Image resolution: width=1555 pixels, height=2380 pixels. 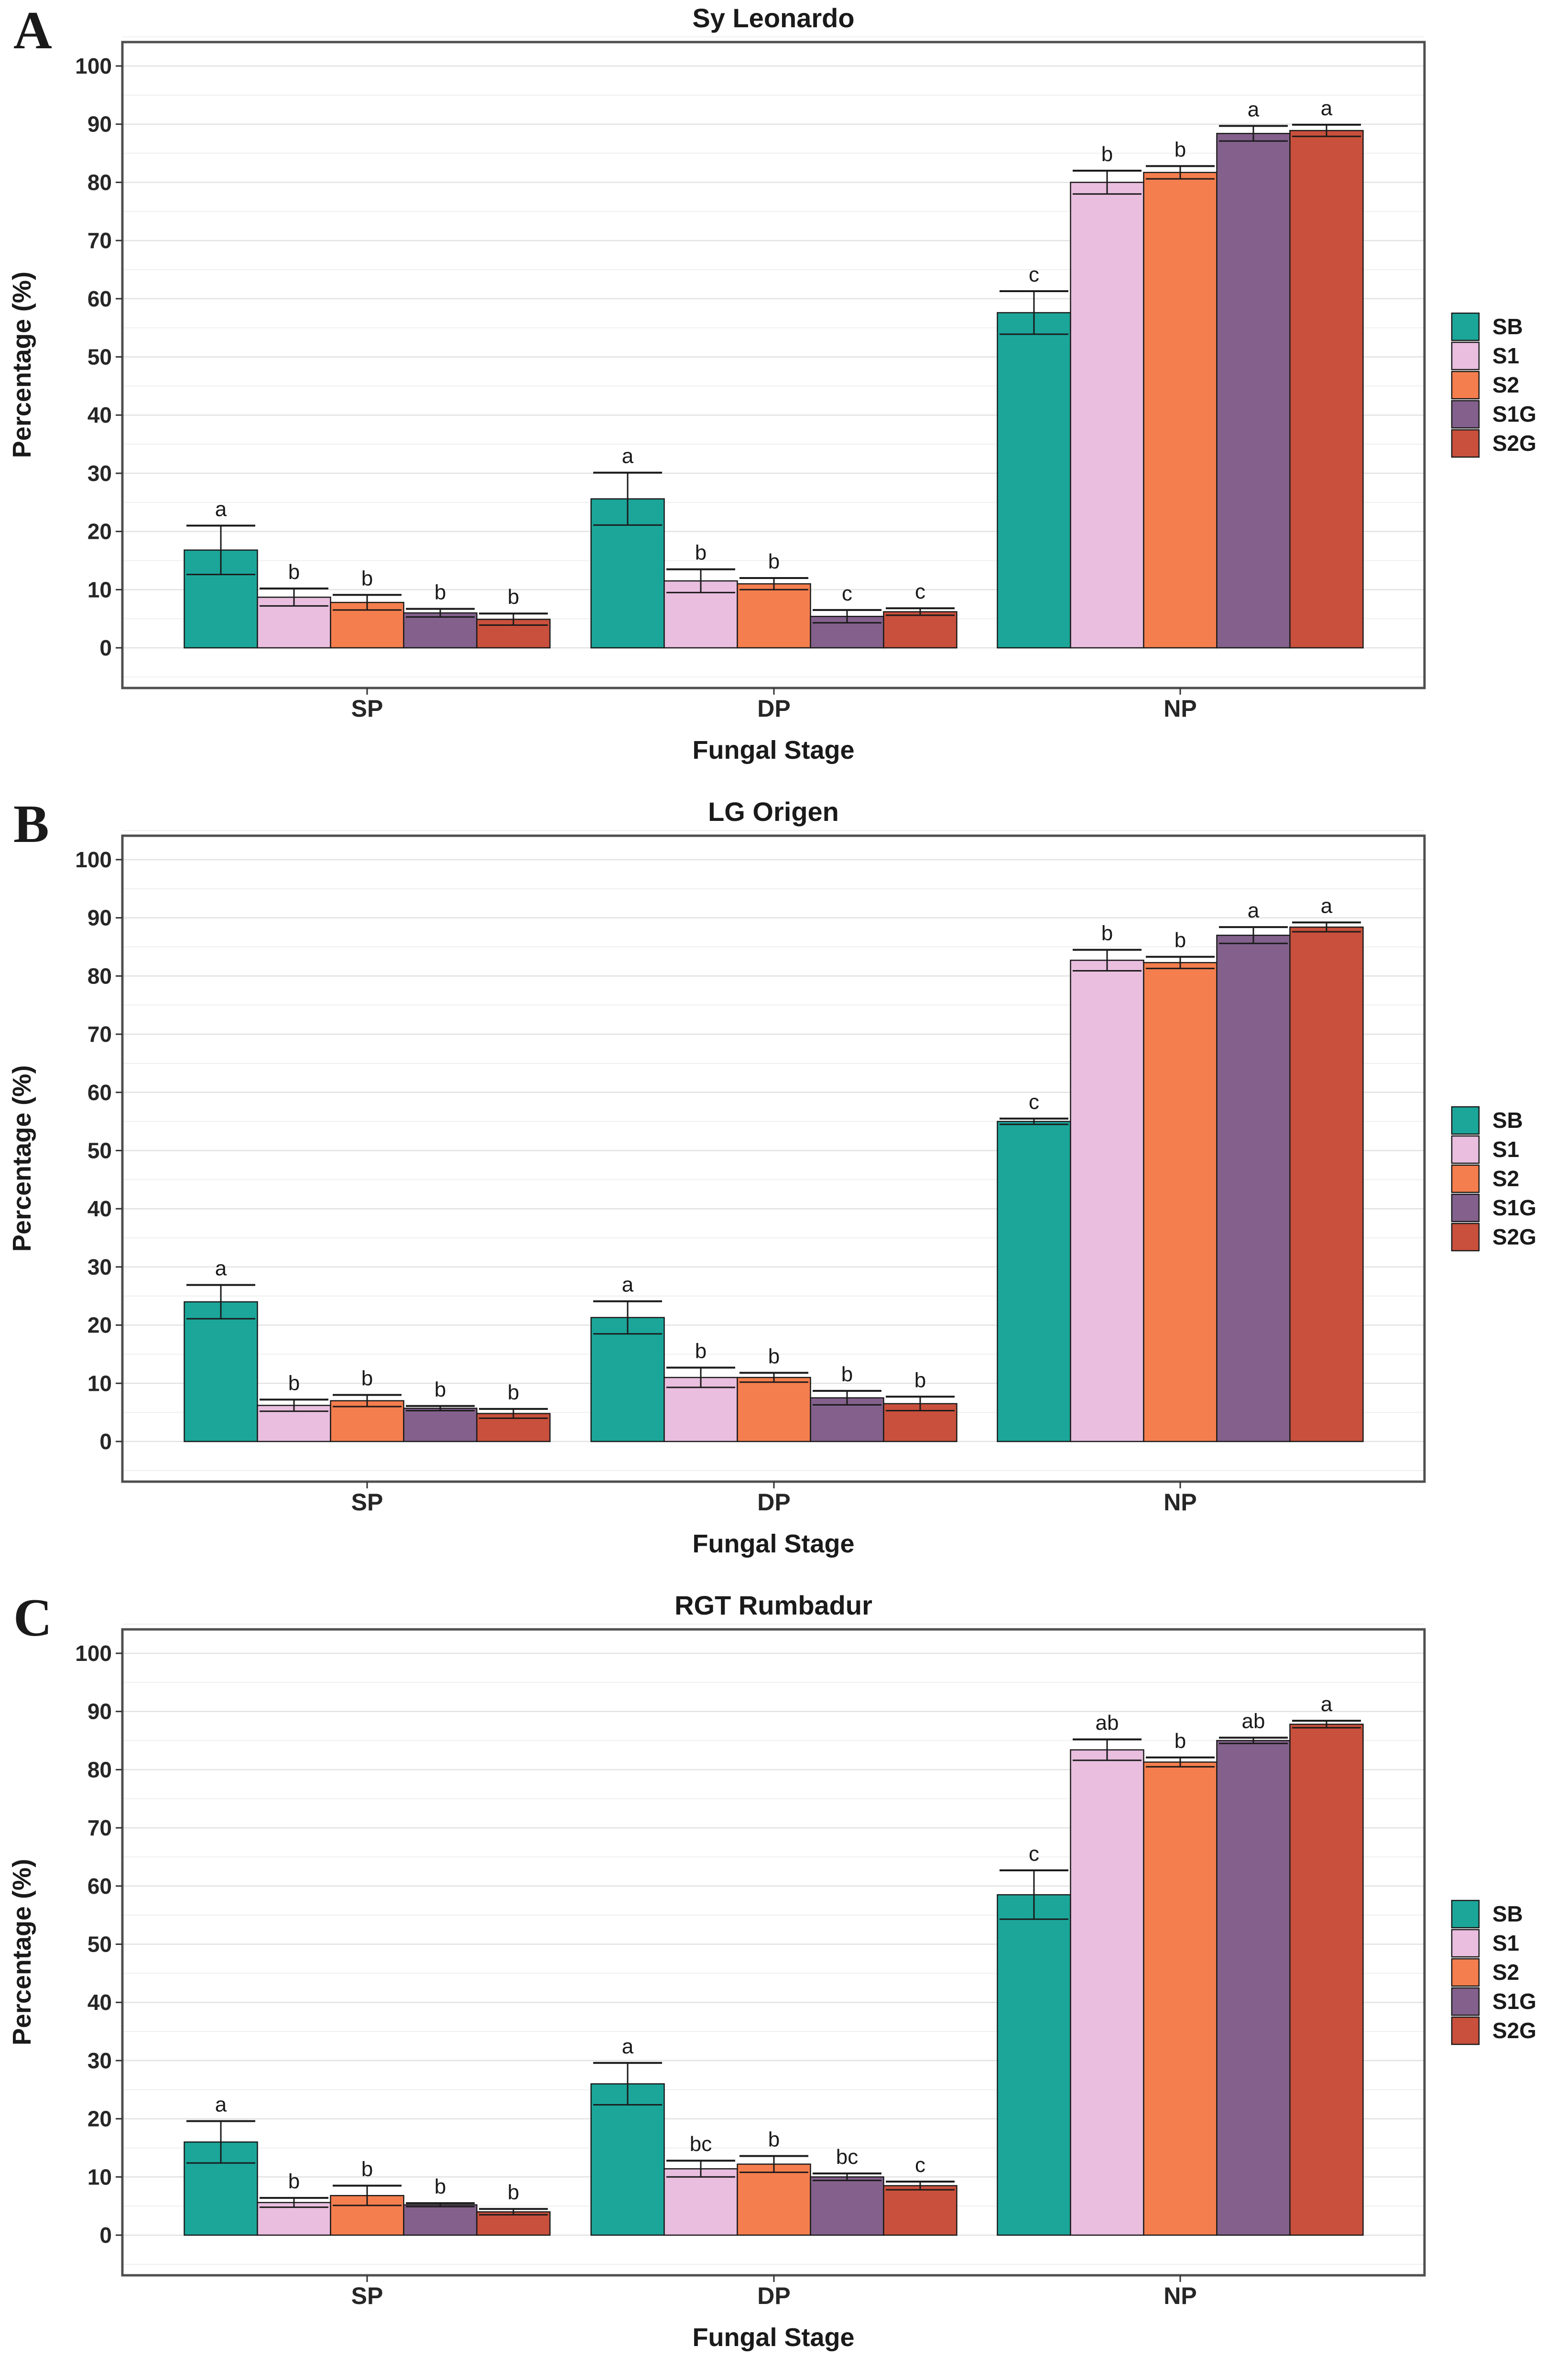 I want to click on y-tick-label: 90, so click(x=99, y=918).